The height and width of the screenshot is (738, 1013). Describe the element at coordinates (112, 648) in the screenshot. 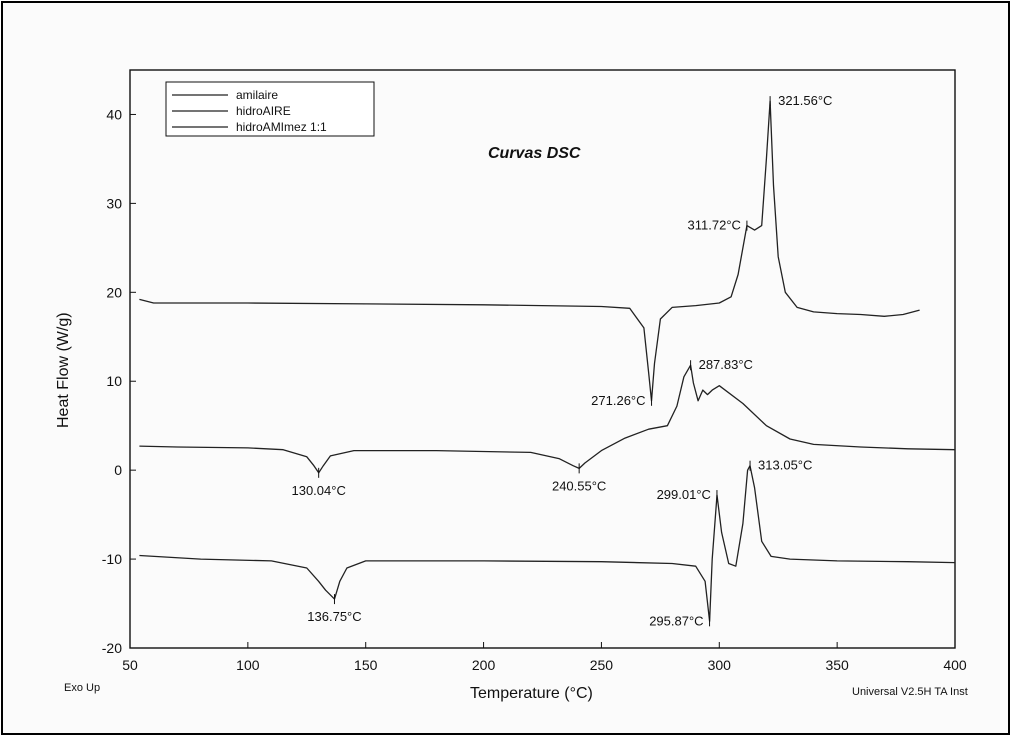

I see `y-tick-label: -20` at that location.